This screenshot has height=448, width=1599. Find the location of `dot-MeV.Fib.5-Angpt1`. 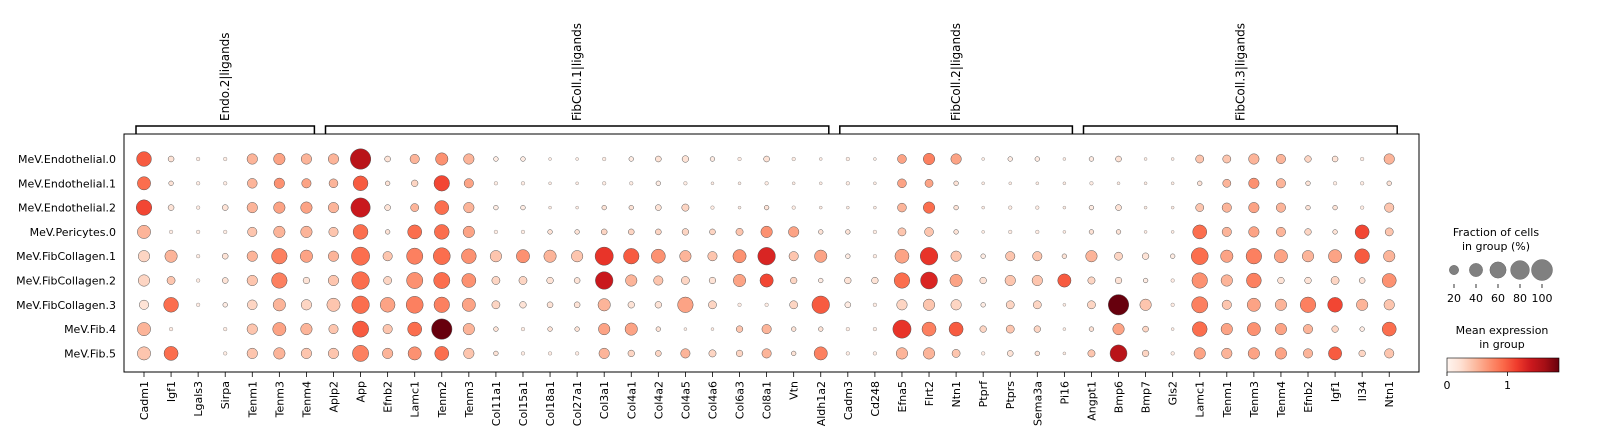

dot-MeV.Fib.5-Angpt1 is located at coordinates (1091, 353).